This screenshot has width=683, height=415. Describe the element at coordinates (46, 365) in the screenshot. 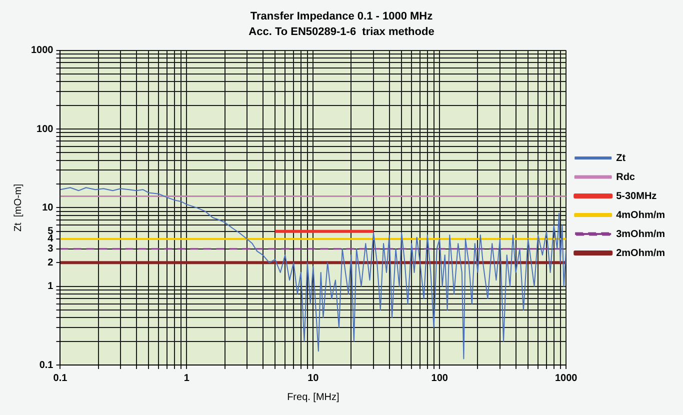

I see `y-tick-label: 0.1` at that location.